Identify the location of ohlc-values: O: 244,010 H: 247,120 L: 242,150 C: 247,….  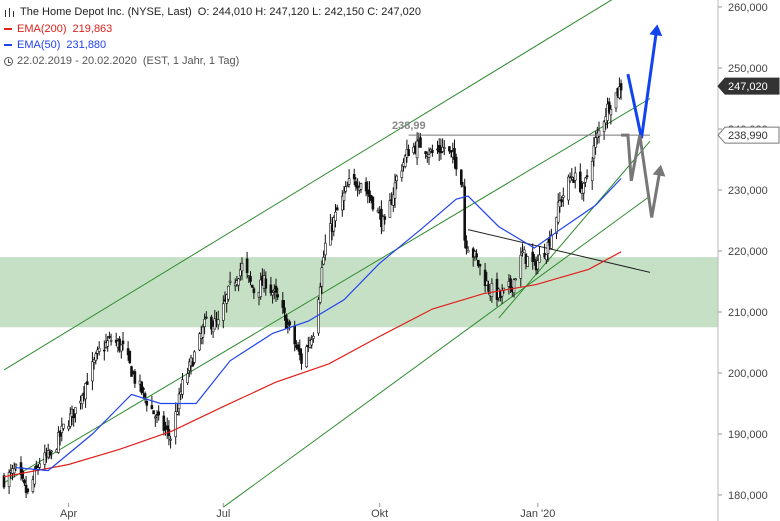
(309, 12).